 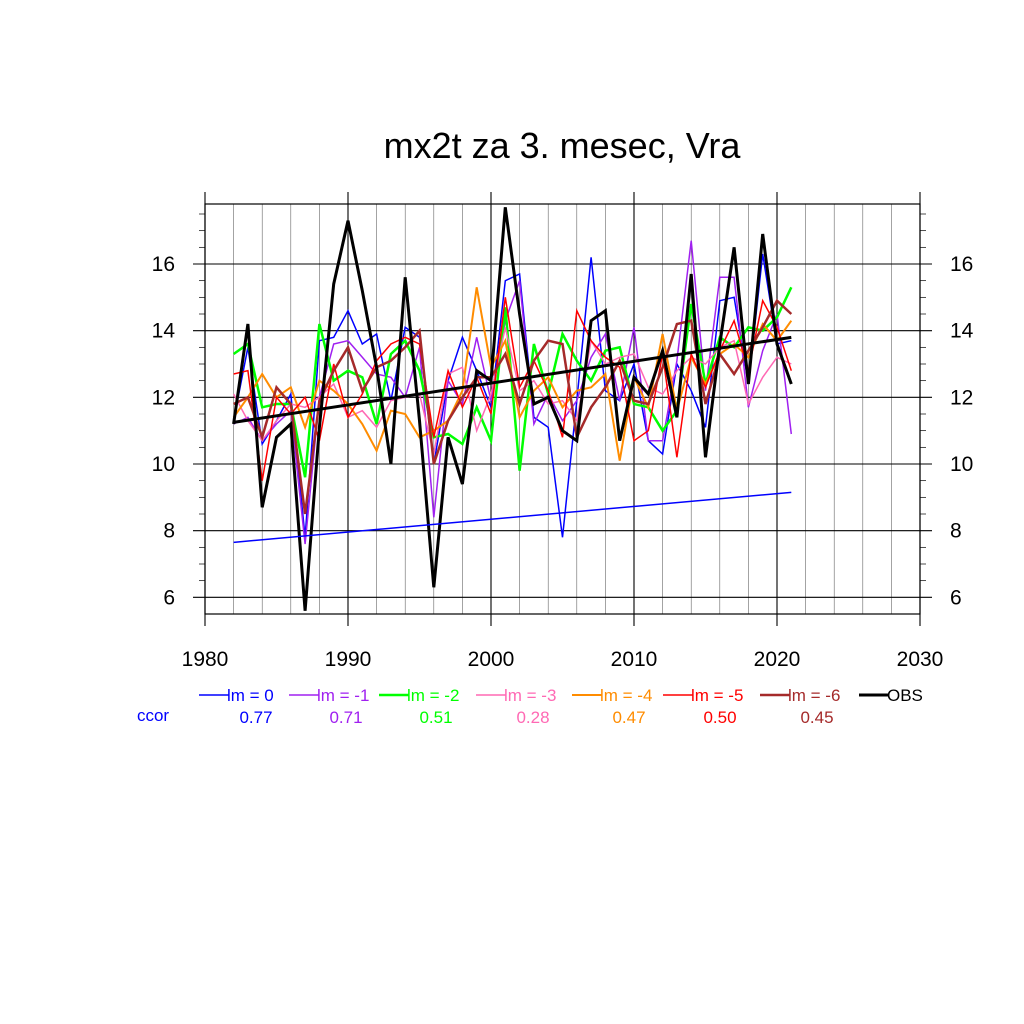 I want to click on legend-ccor-value: 0.71, so click(x=345, y=717).